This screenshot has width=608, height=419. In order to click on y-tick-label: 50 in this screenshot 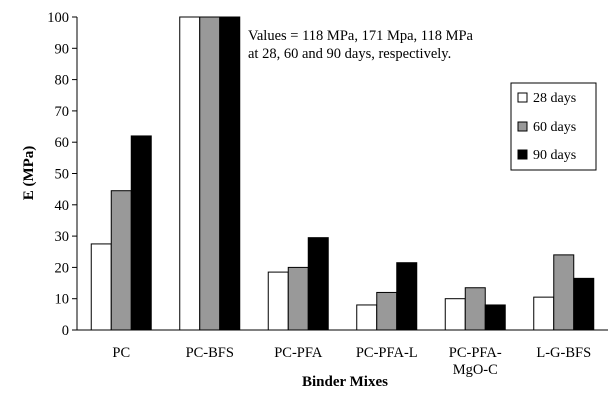, I will do `click(62, 175)`.